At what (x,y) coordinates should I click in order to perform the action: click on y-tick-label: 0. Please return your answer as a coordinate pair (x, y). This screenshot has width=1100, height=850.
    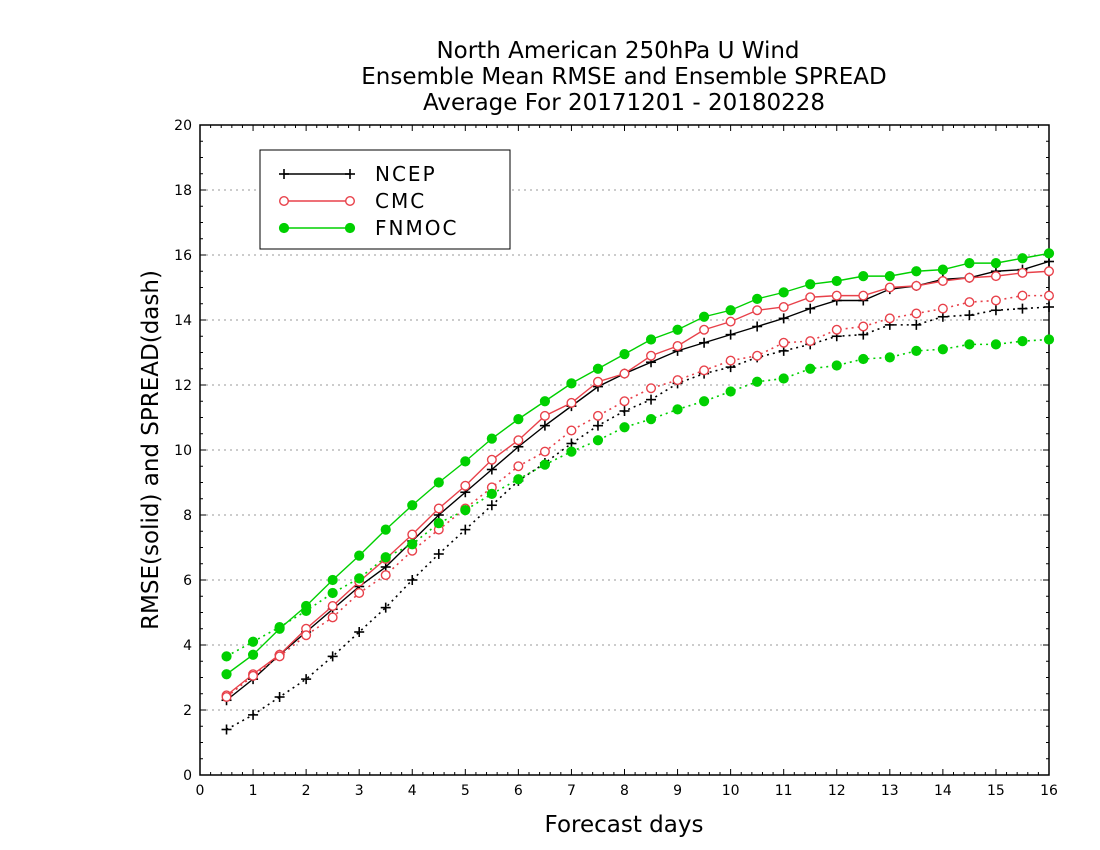
    Looking at the image, I should click on (187, 776).